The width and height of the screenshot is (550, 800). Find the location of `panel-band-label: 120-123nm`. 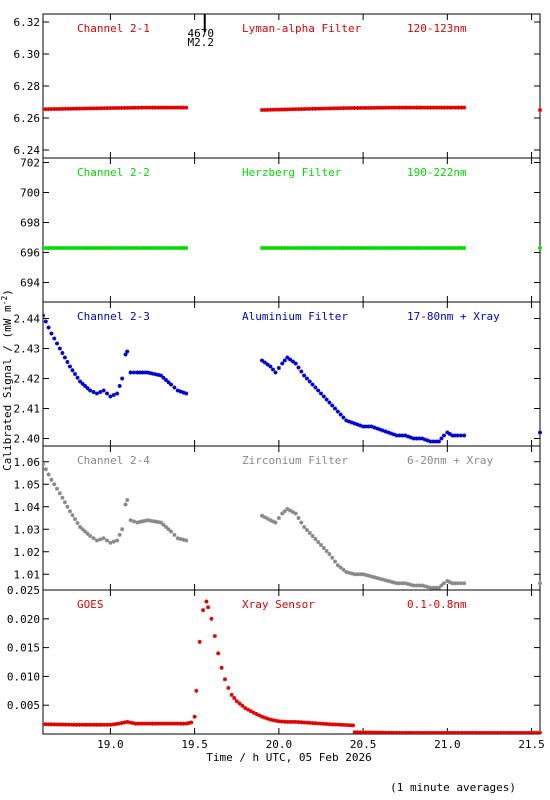

panel-band-label: 120-123nm is located at coordinates (437, 28).